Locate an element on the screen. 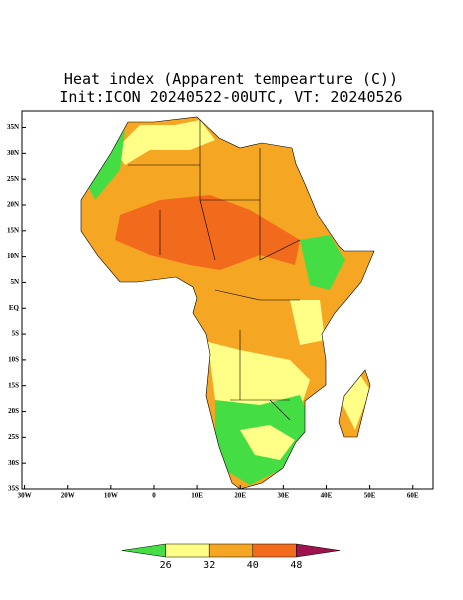 The image size is (463, 600). subtitle: Init:ICON 20240522-00UTC, VT: 20240526 is located at coordinates (230, 97).